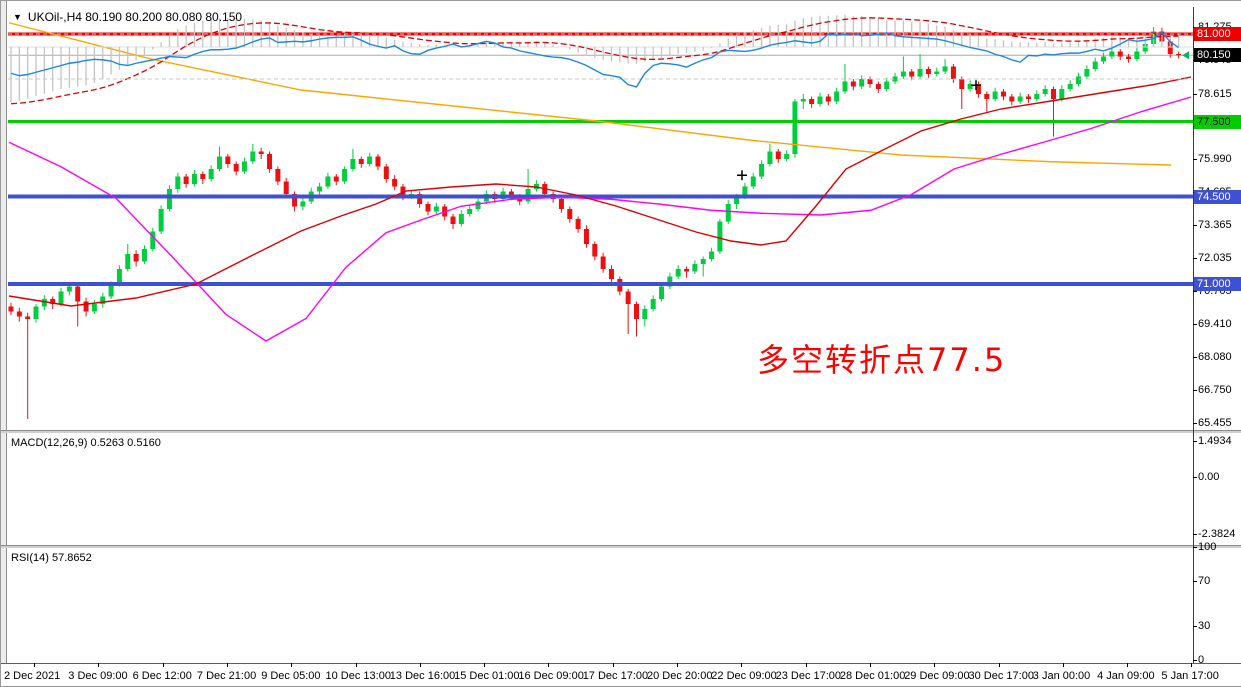 The height and width of the screenshot is (687, 1241). I want to click on price-badge-81.000: 81.000, so click(1217, 34).